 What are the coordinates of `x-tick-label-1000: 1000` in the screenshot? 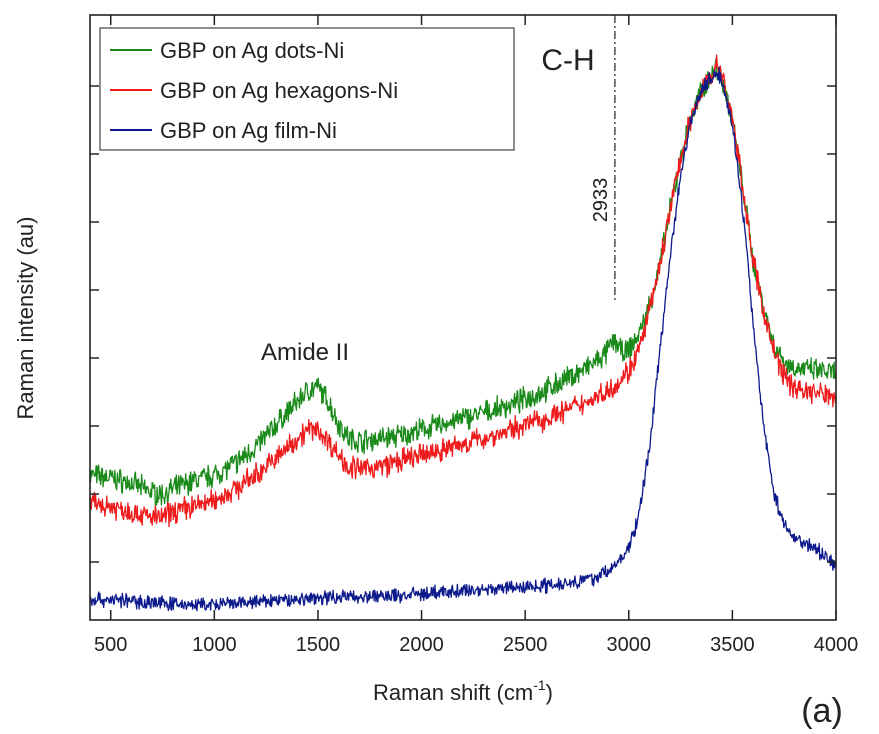 It's located at (214, 645).